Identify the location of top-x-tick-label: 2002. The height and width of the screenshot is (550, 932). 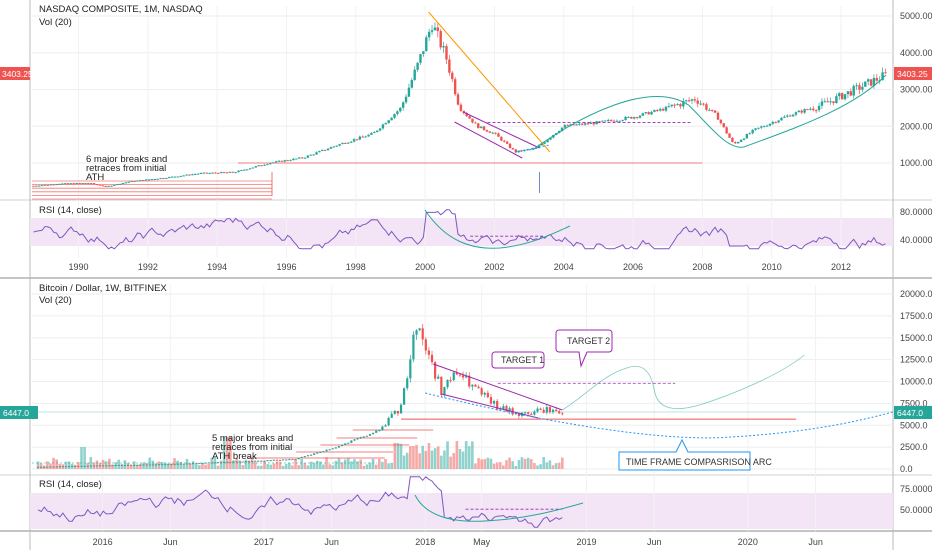
(494, 267).